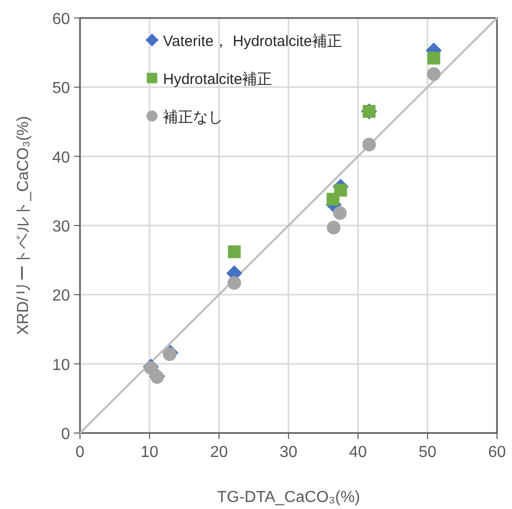 The image size is (512, 509). Describe the element at coordinates (61, 19) in the screenshot. I see `y-tick-label: 60` at that location.